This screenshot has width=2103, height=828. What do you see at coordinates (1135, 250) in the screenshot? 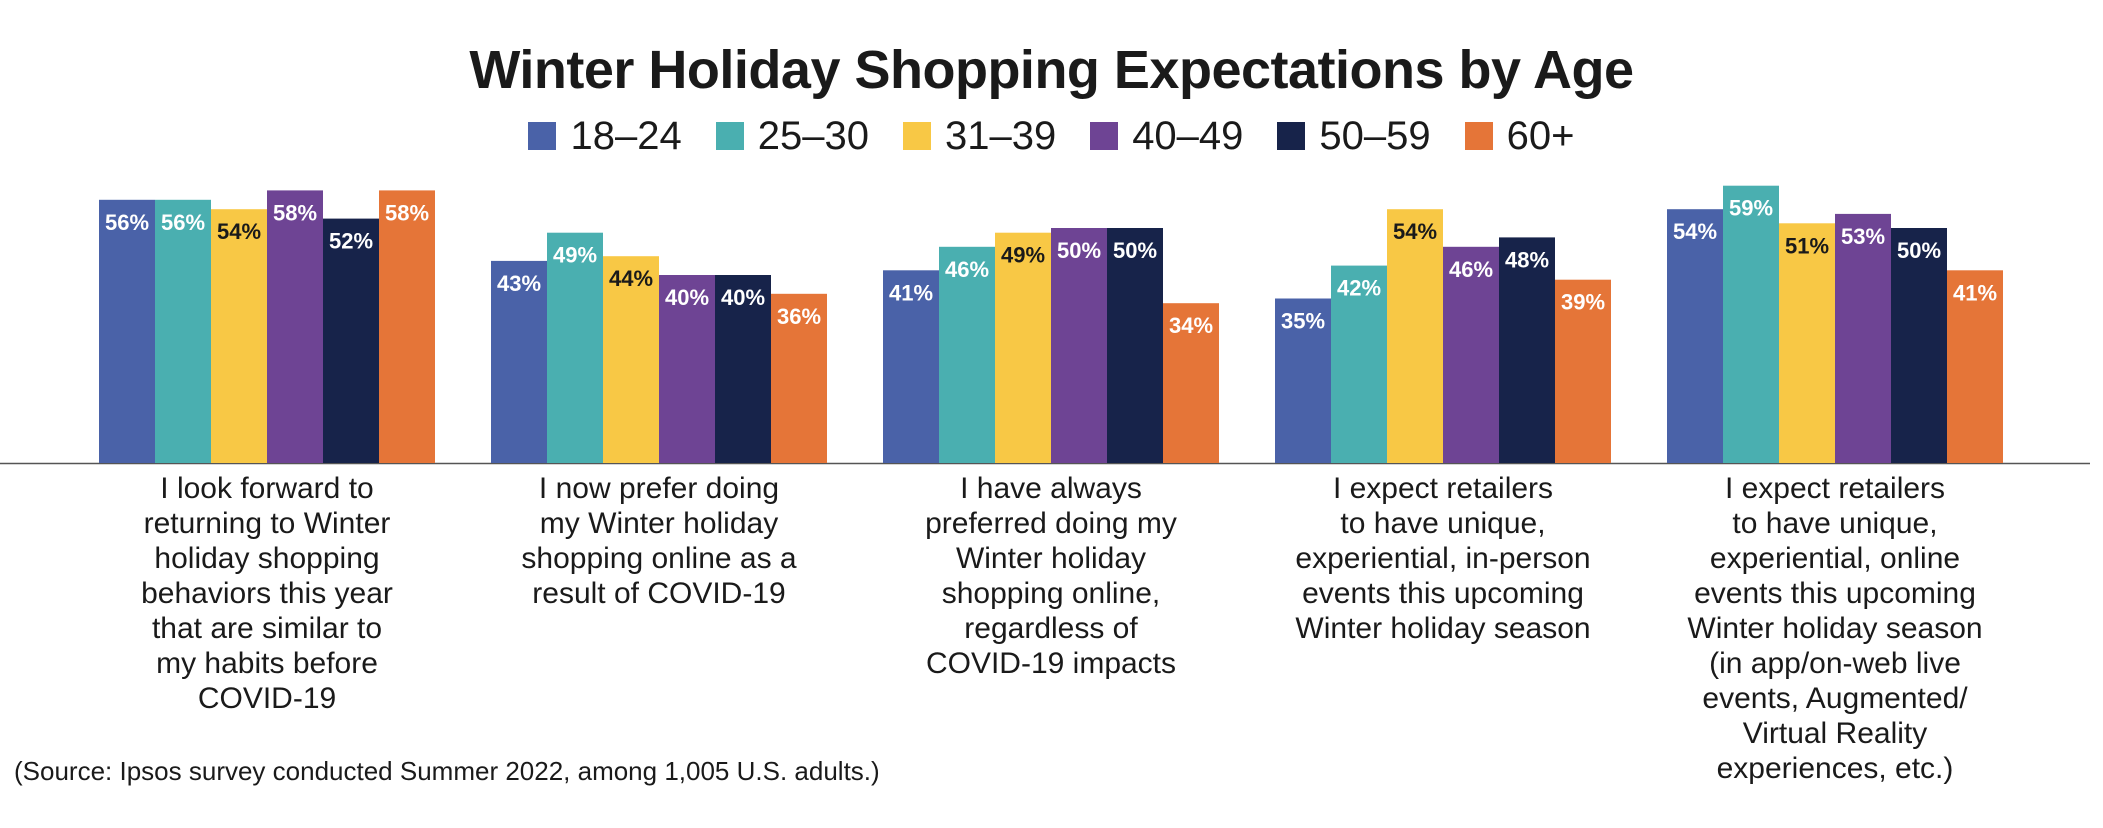
I see `data-label-3-5: 50%` at bounding box center [1135, 250].